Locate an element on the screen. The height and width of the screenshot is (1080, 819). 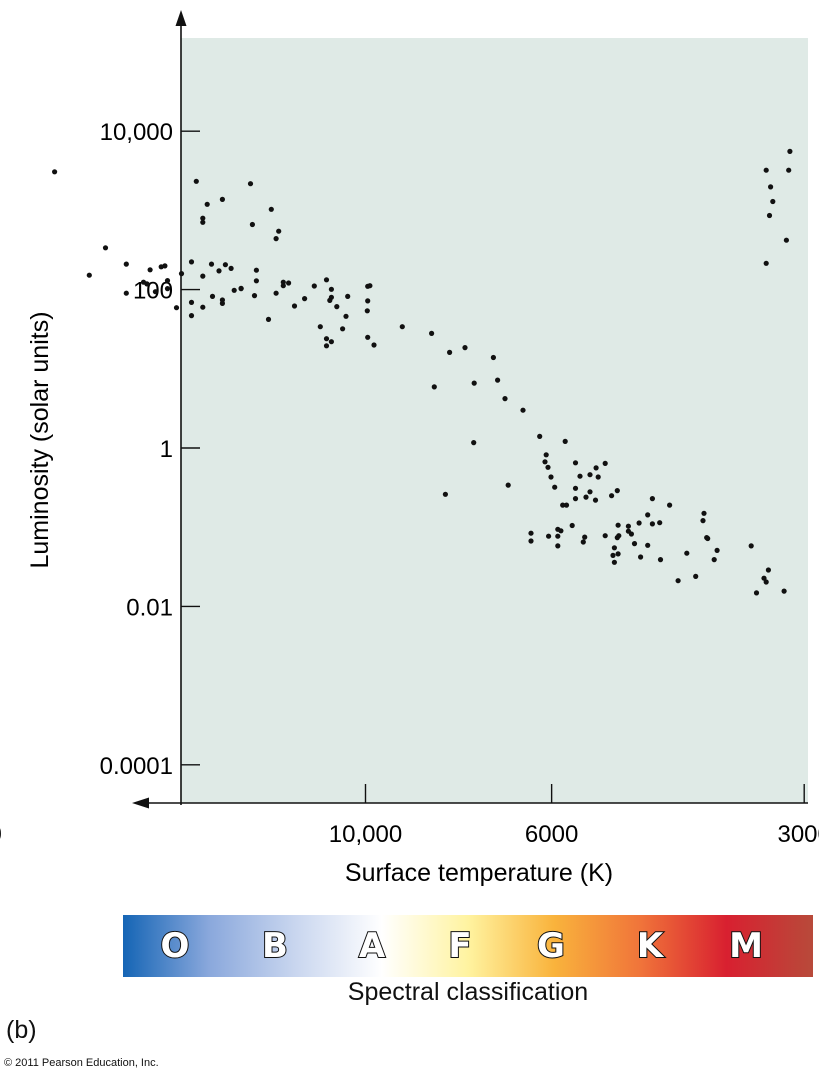
spectral-class-g: G is located at coordinates (551, 946).